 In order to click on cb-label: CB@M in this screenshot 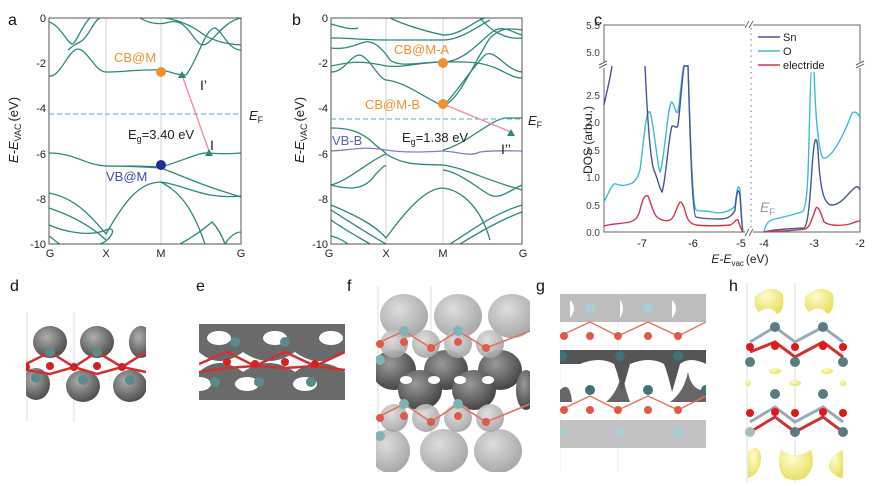, I will do `click(135, 57)`.